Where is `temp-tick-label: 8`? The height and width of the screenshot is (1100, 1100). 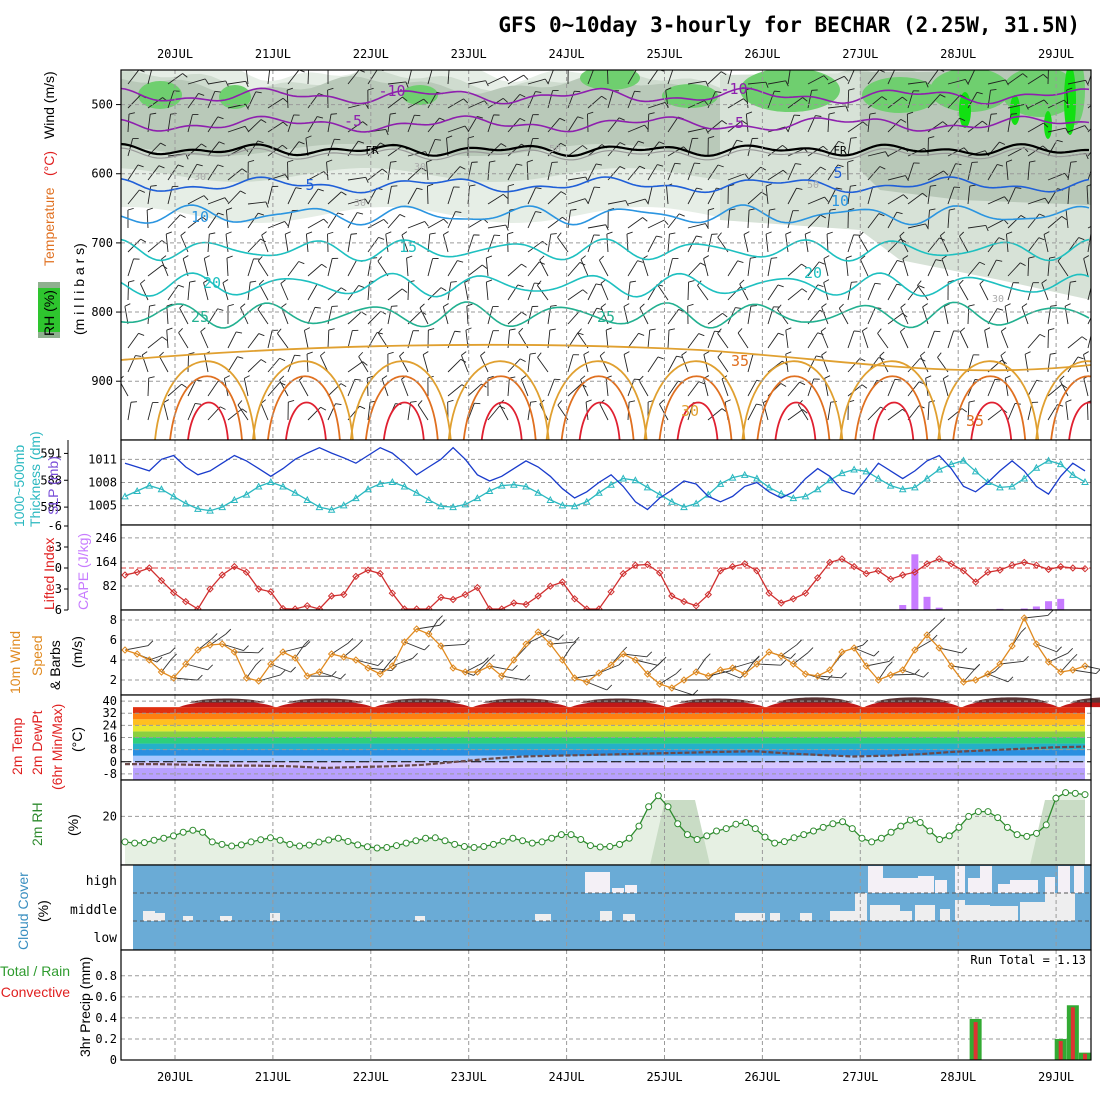
temp-tick-label: 8 is located at coordinates (113, 750).